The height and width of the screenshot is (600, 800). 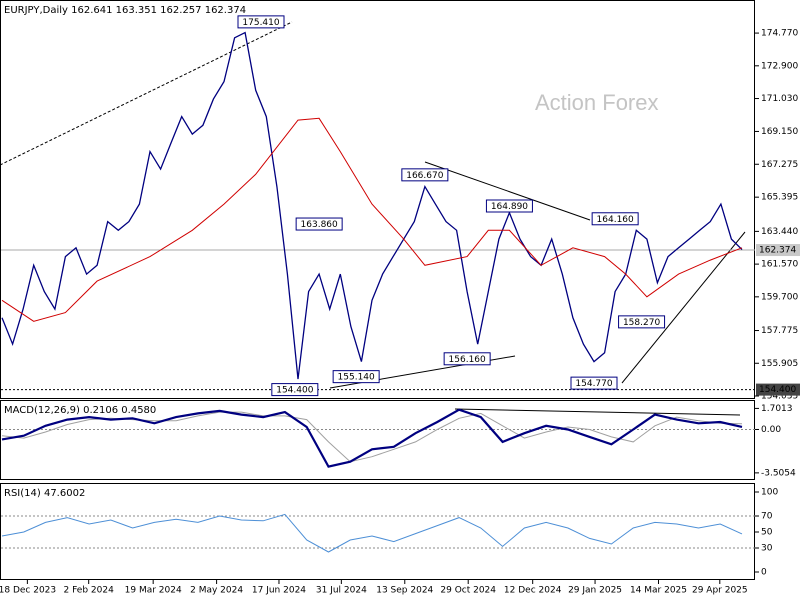 What do you see at coordinates (779, 396) in the screenshot?
I see `y-tick-label: 154.035` at bounding box center [779, 396].